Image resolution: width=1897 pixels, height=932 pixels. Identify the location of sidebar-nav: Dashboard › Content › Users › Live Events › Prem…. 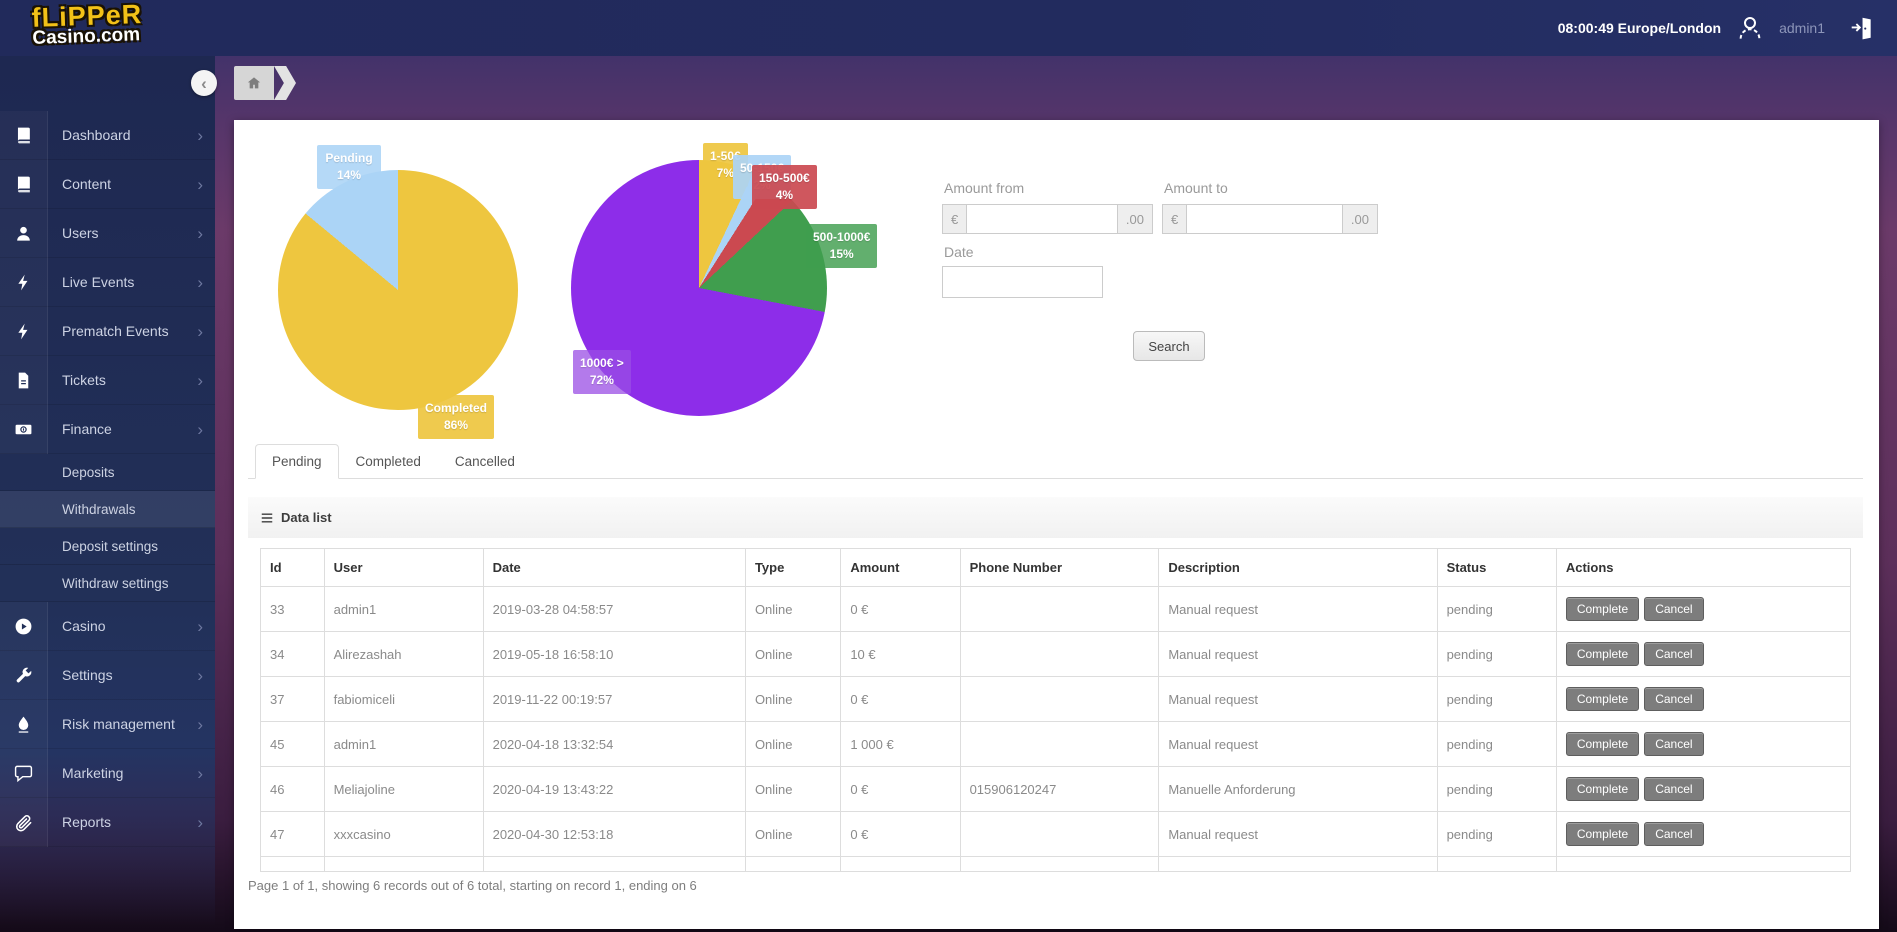
(107, 491).